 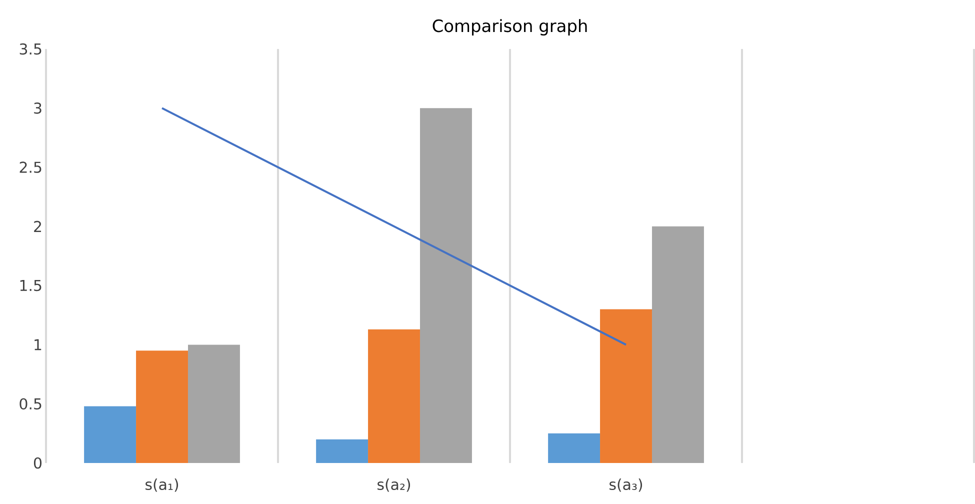 What do you see at coordinates (31, 404) in the screenshot?
I see `y-tick-label: 0.5` at bounding box center [31, 404].